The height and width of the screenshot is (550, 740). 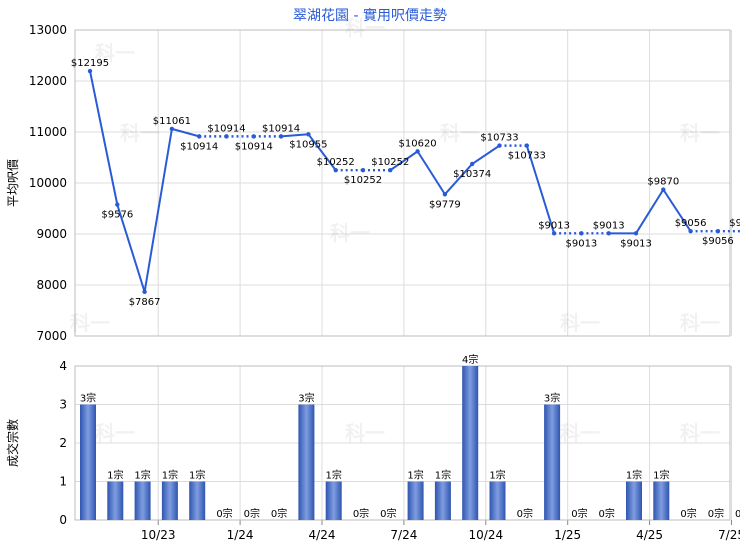 What do you see at coordinates (472, 174) in the screenshot?
I see `data-label: $10374` at bounding box center [472, 174].